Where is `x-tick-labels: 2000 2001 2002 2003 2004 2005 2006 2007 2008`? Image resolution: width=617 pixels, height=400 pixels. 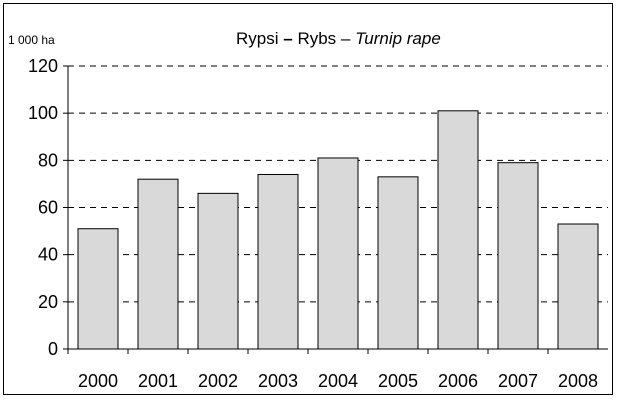 x-tick-labels: 2000 2001 2002 2003 2004 2005 2006 2007 2008 is located at coordinates (338, 381).